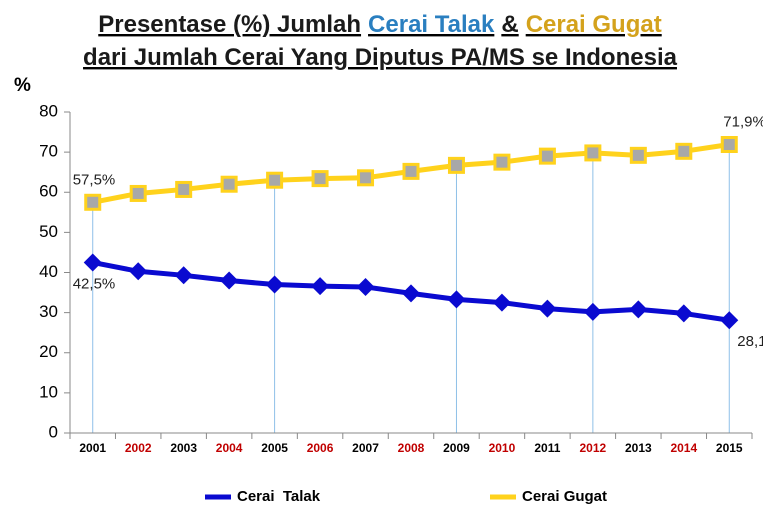 This screenshot has width=763, height=509. Describe the element at coordinates (365, 448) in the screenshot. I see `x-tick-label: 2007` at that location.